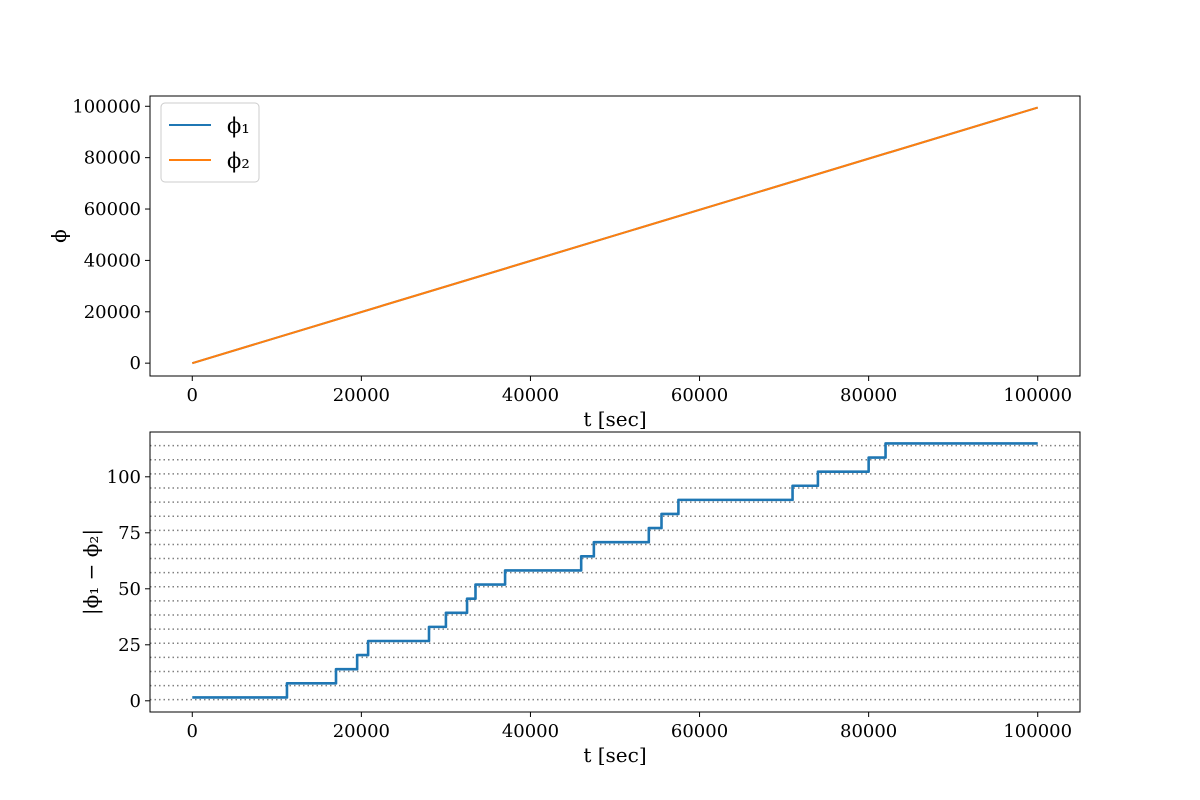 Image resolution: width=1200 pixels, height=800 pixels. I want to click on phase-x-tick-label: 40000, so click(530, 395).